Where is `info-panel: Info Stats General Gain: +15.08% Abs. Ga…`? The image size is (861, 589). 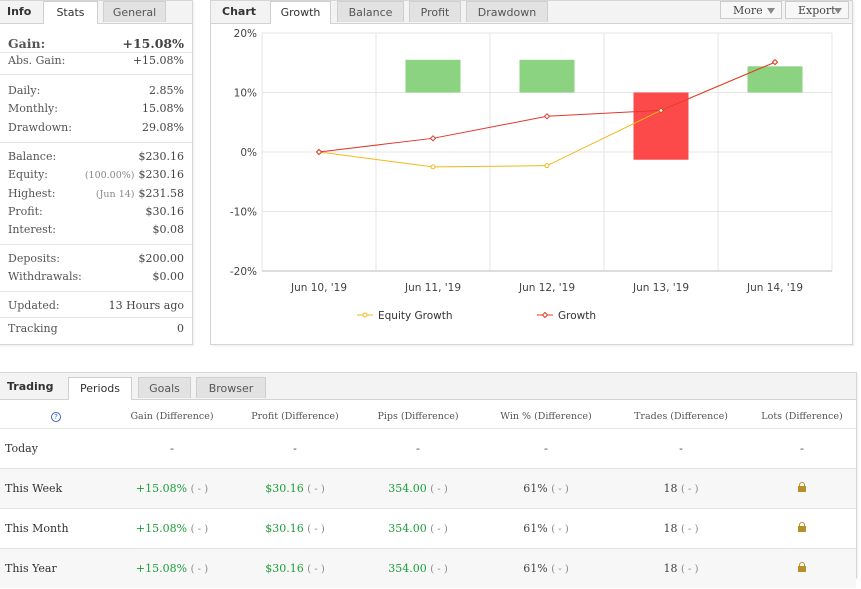
info-panel: Info Stats General Gain: +15.08% Abs. Ga… is located at coordinates (96, 172).